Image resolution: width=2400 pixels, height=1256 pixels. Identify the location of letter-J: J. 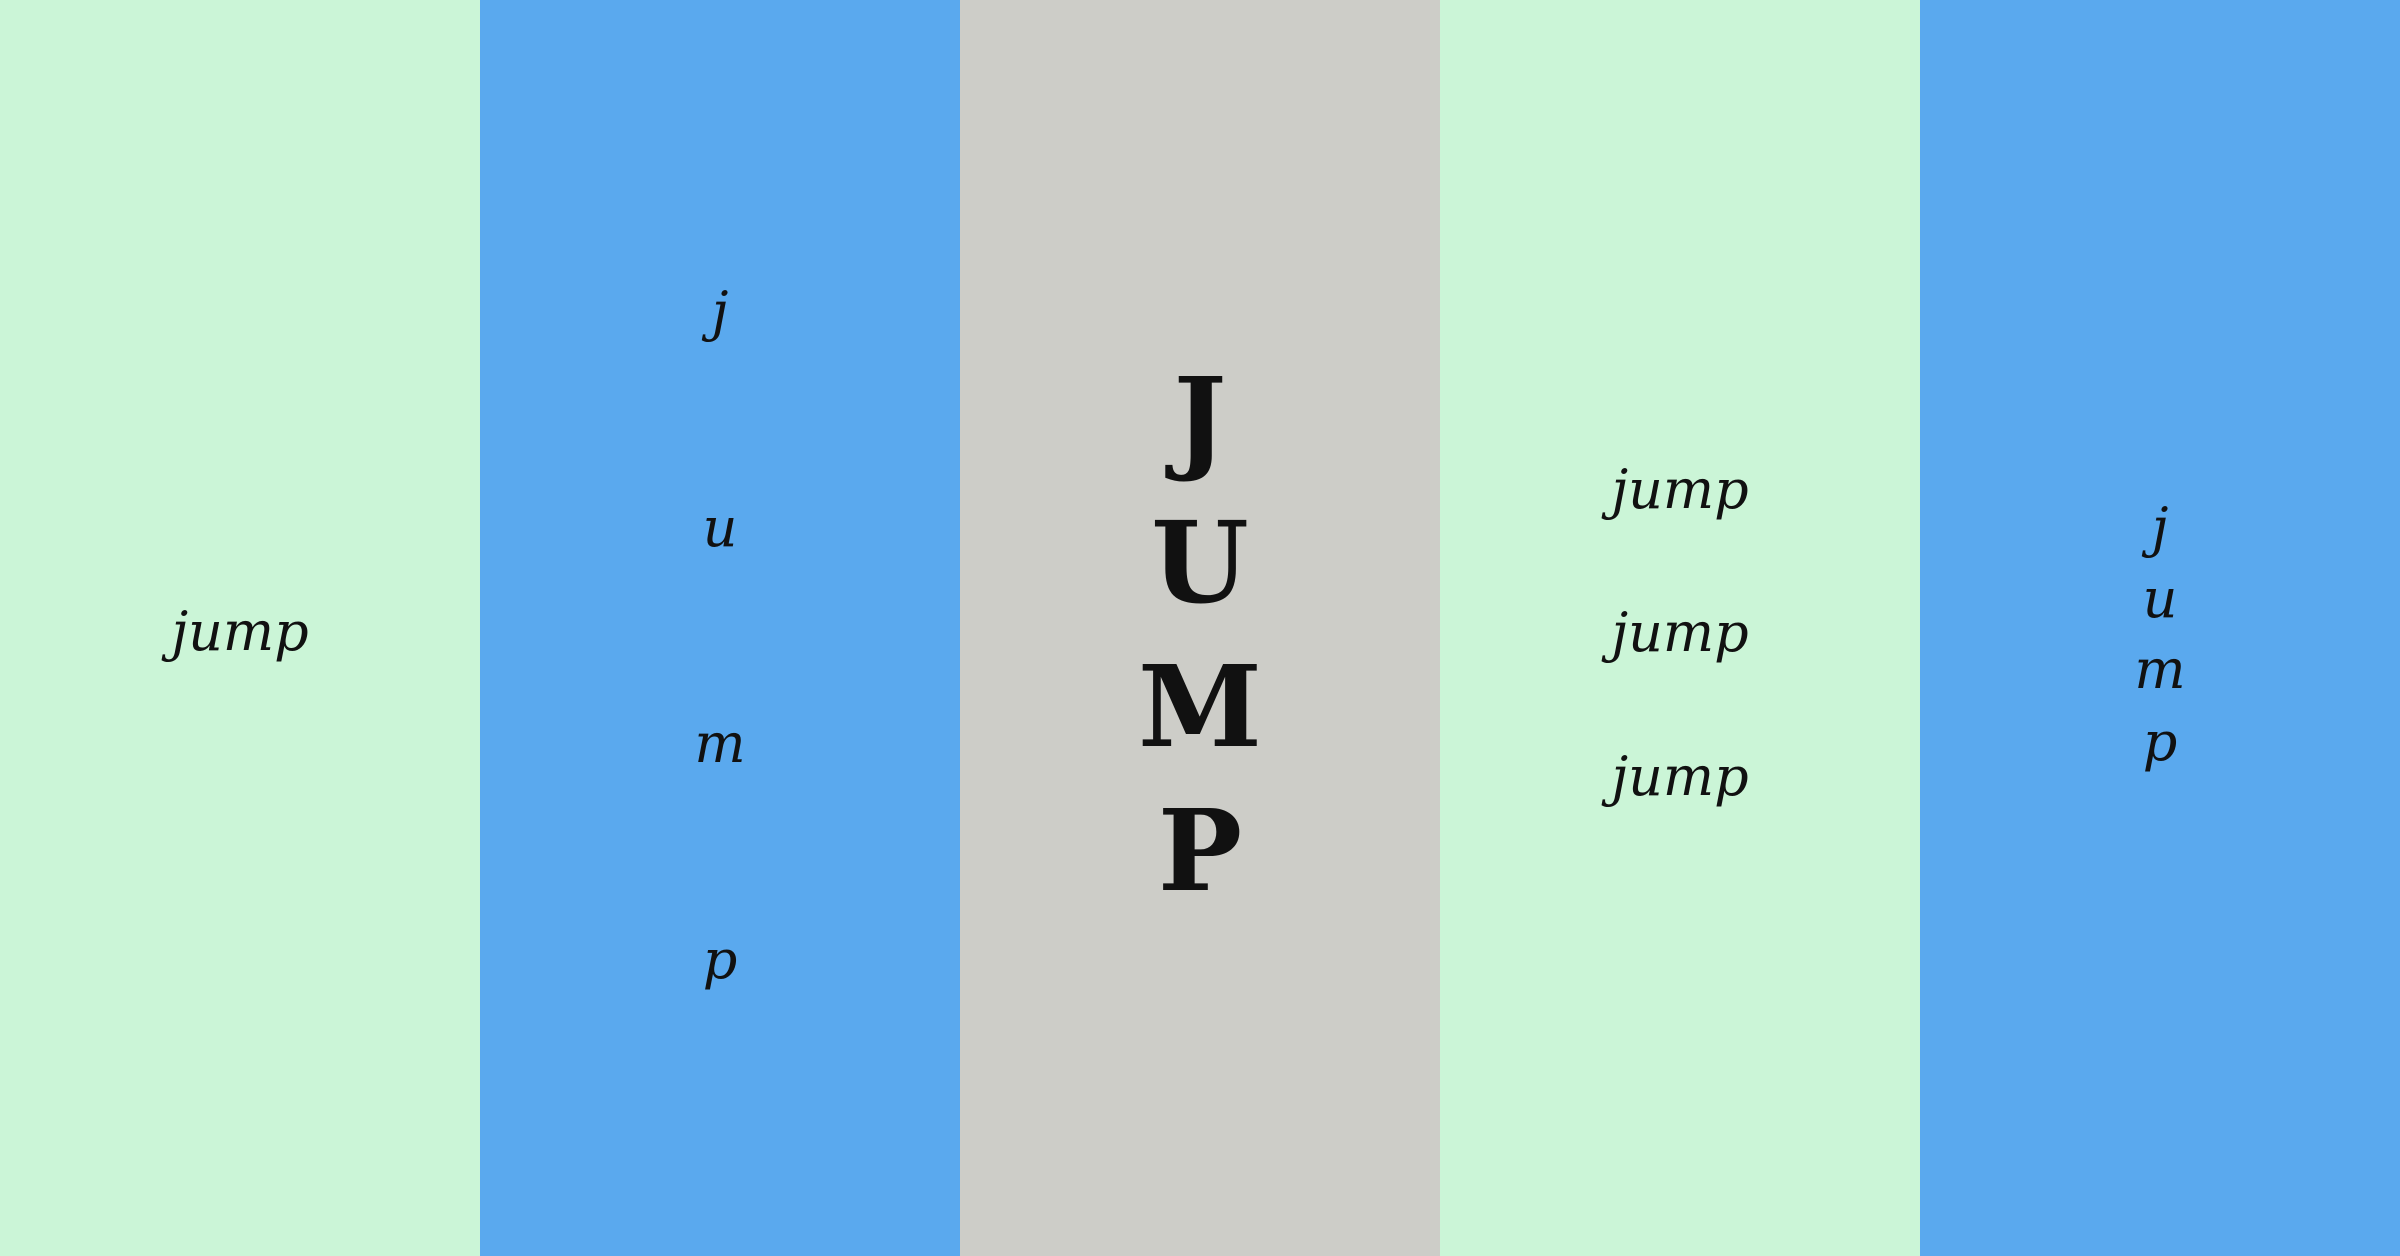
(1200, 419).